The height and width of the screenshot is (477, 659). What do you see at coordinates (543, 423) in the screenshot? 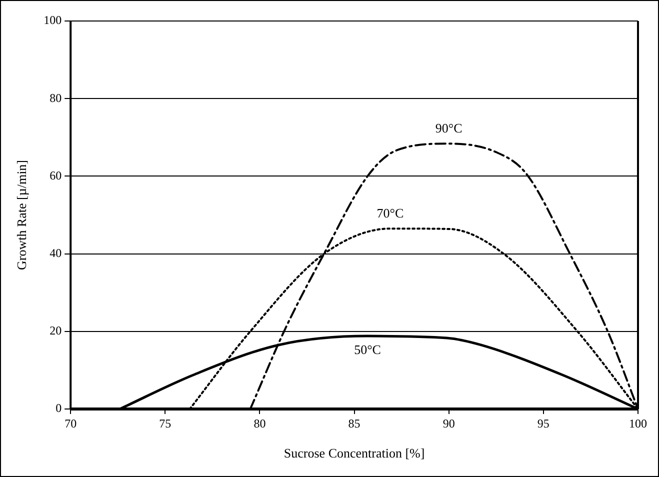
I see `x-tick-label: 95` at bounding box center [543, 423].